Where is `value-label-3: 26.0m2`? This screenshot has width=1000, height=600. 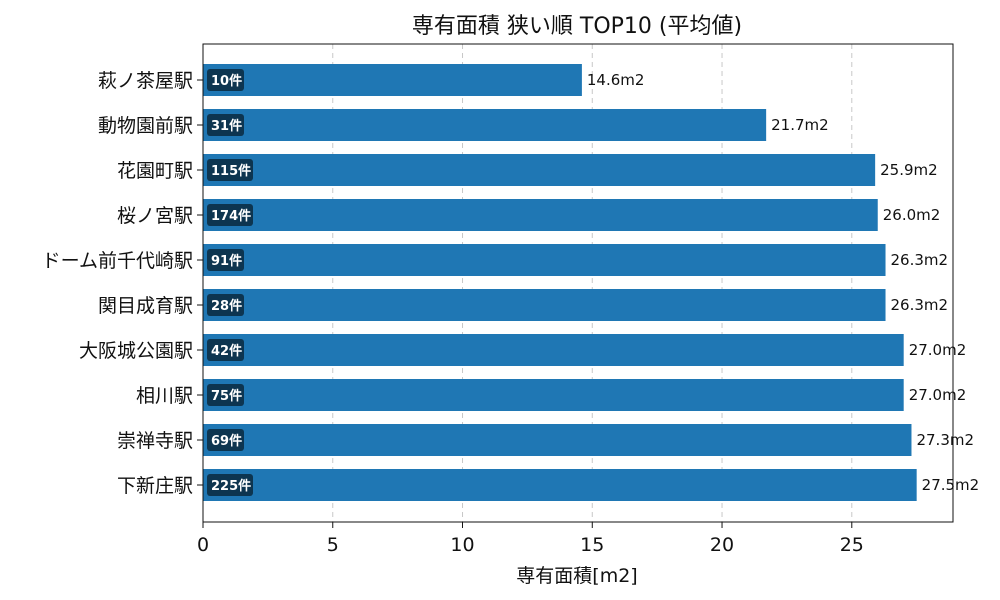
value-label-3: 26.0m2 is located at coordinates (912, 215).